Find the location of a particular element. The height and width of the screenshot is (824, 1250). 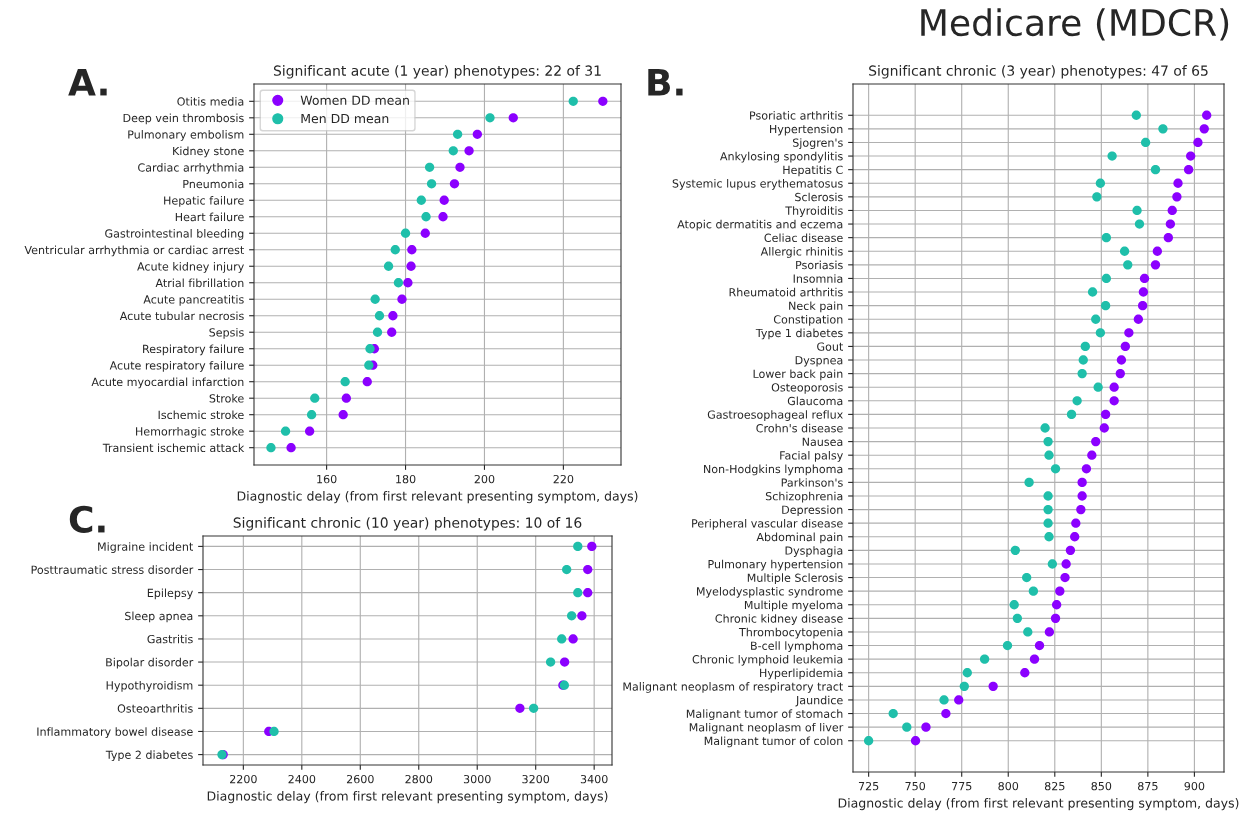

y-tick-label: Psoriatic arthritis is located at coordinates (796, 115).